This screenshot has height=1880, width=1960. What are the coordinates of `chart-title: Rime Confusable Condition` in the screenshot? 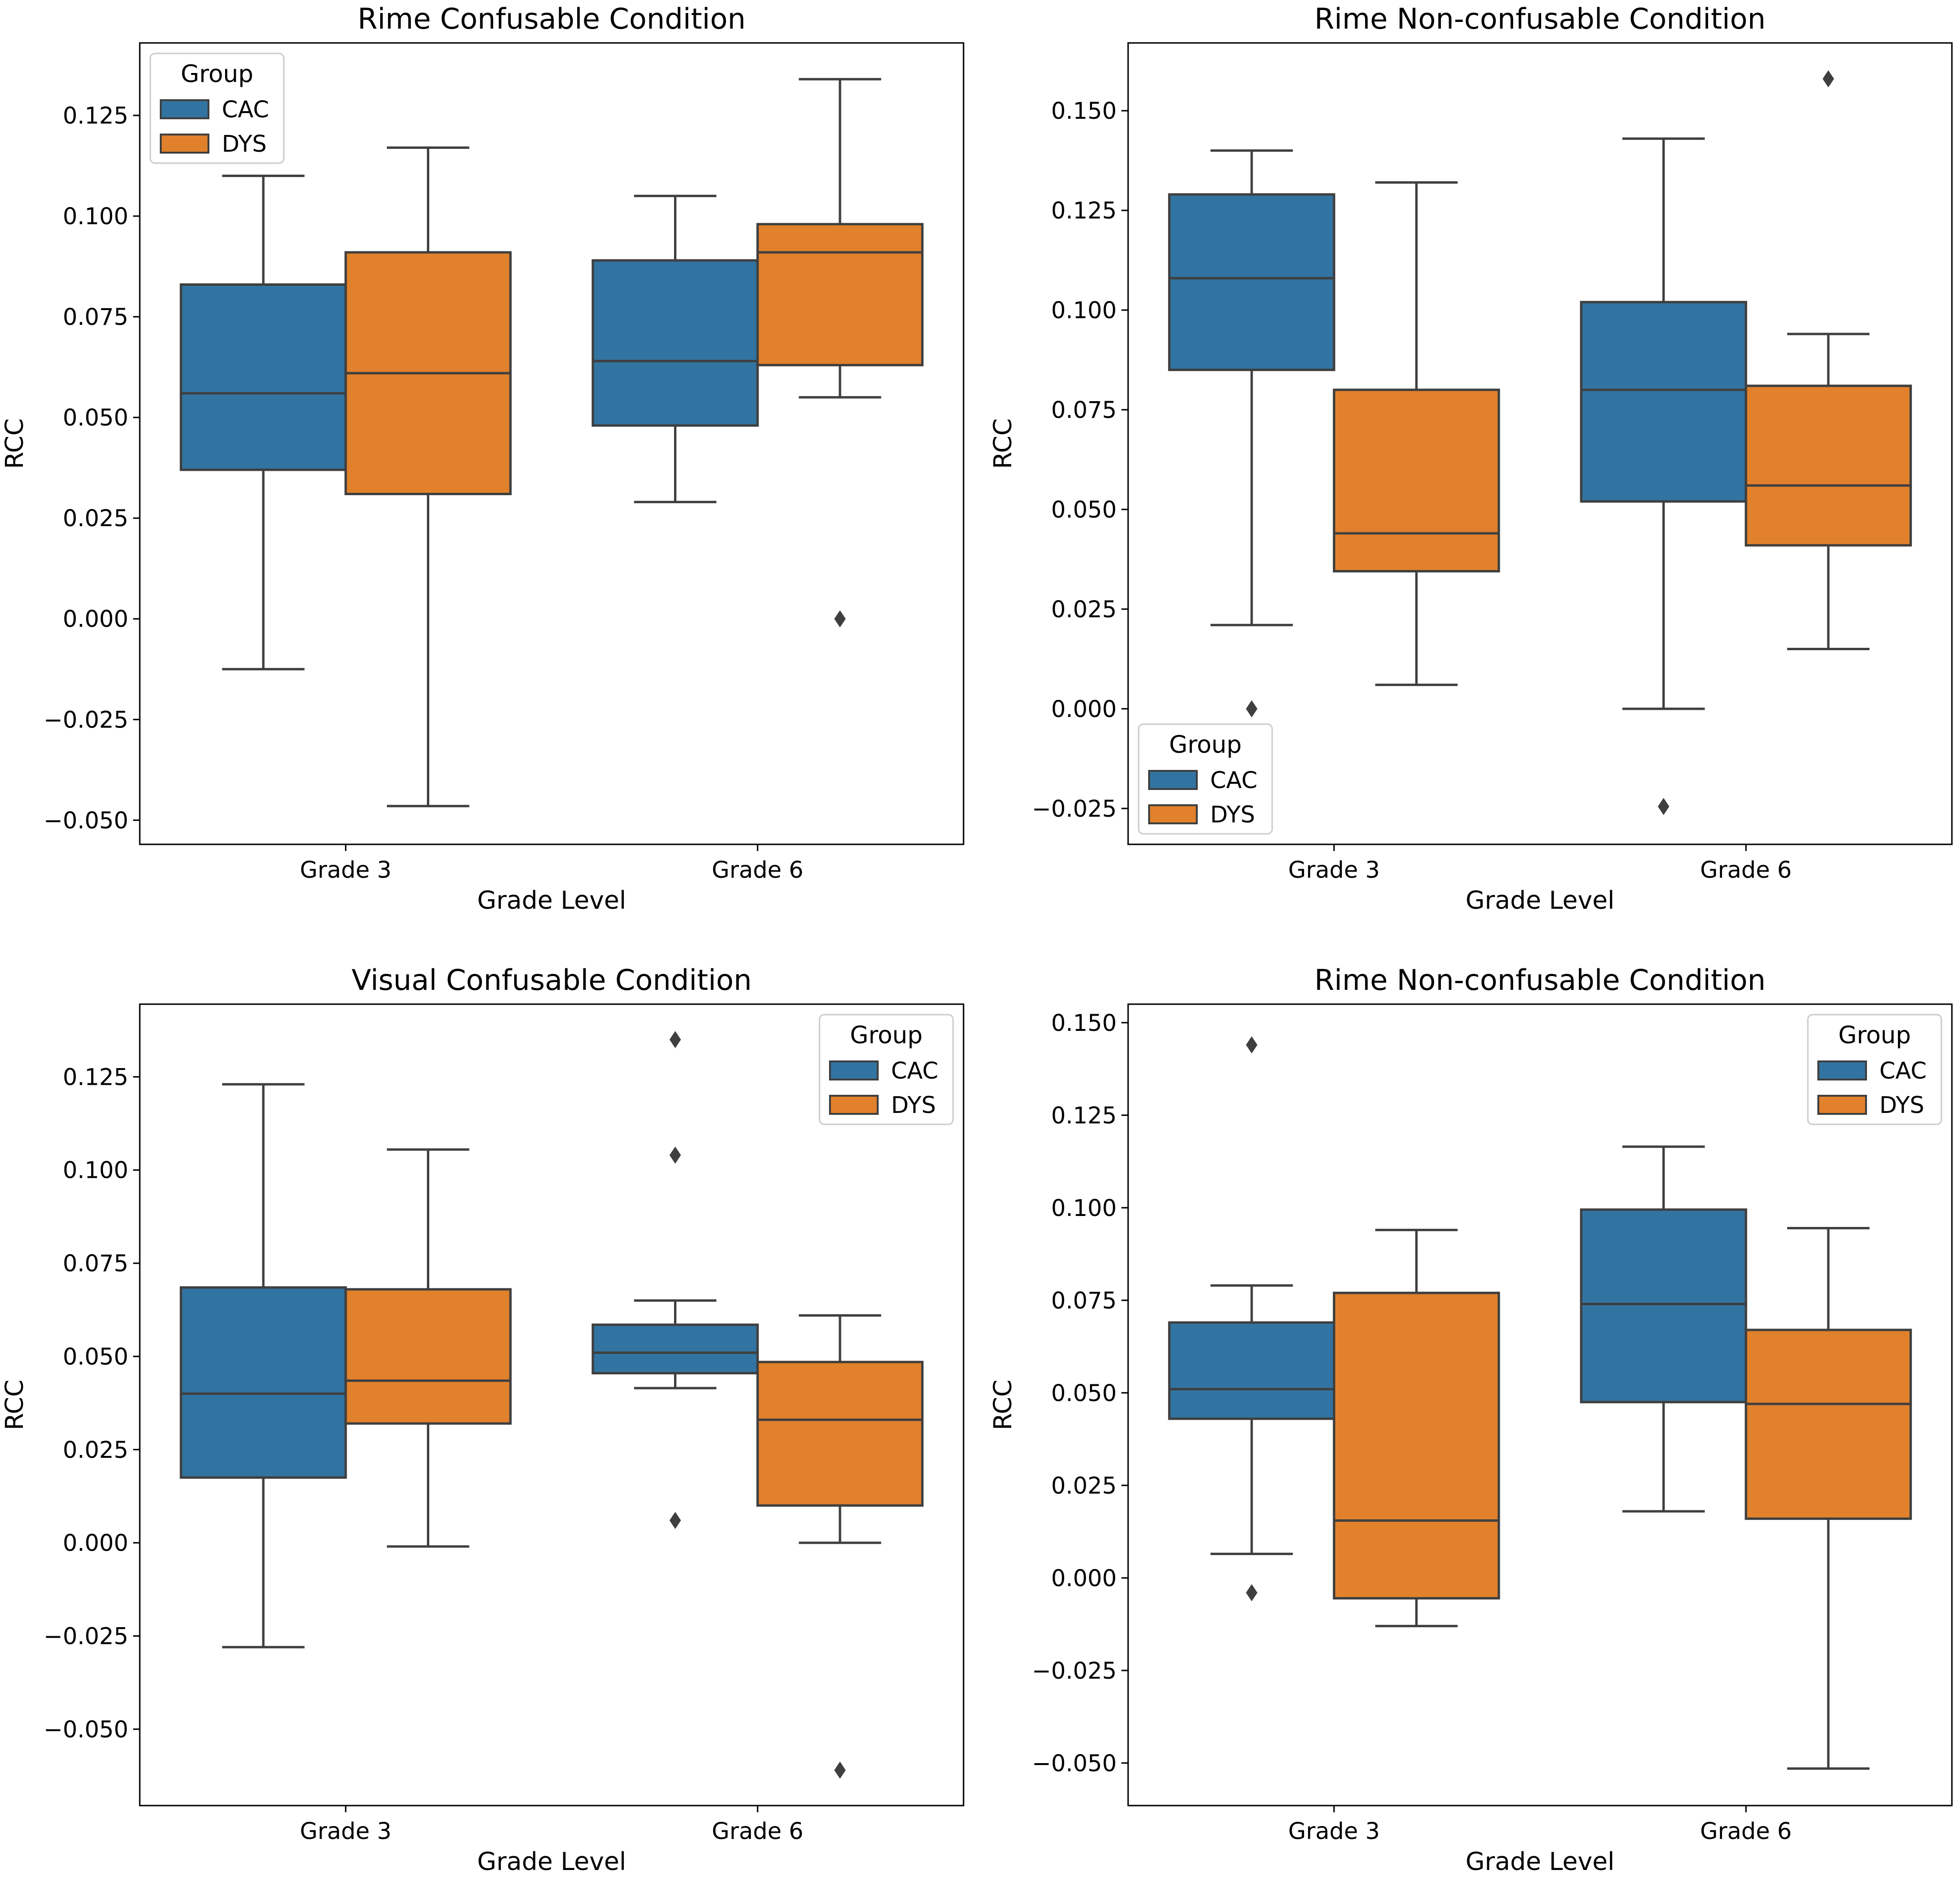 It's located at (552, 19).